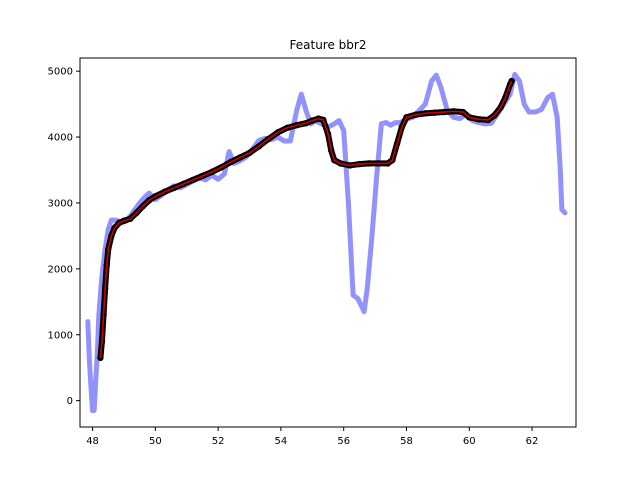 This screenshot has height=480, width=640. What do you see at coordinates (60, 269) in the screenshot?
I see `y-tick-label: 2000` at bounding box center [60, 269].